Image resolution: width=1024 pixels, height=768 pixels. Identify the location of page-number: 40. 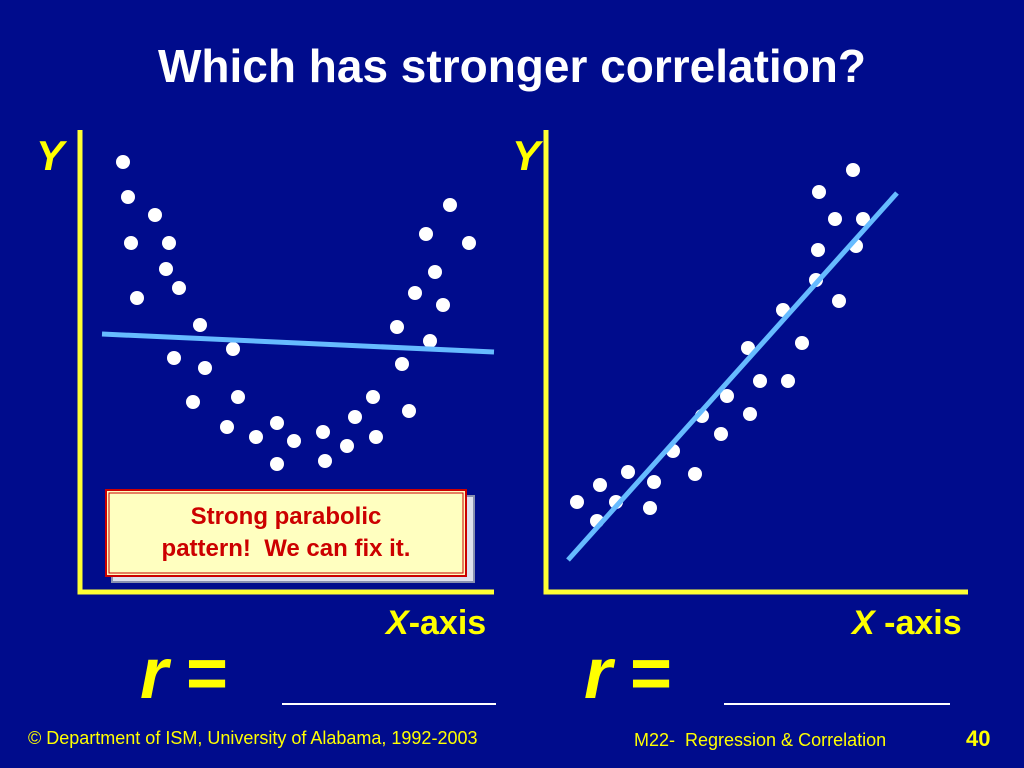
(978, 738).